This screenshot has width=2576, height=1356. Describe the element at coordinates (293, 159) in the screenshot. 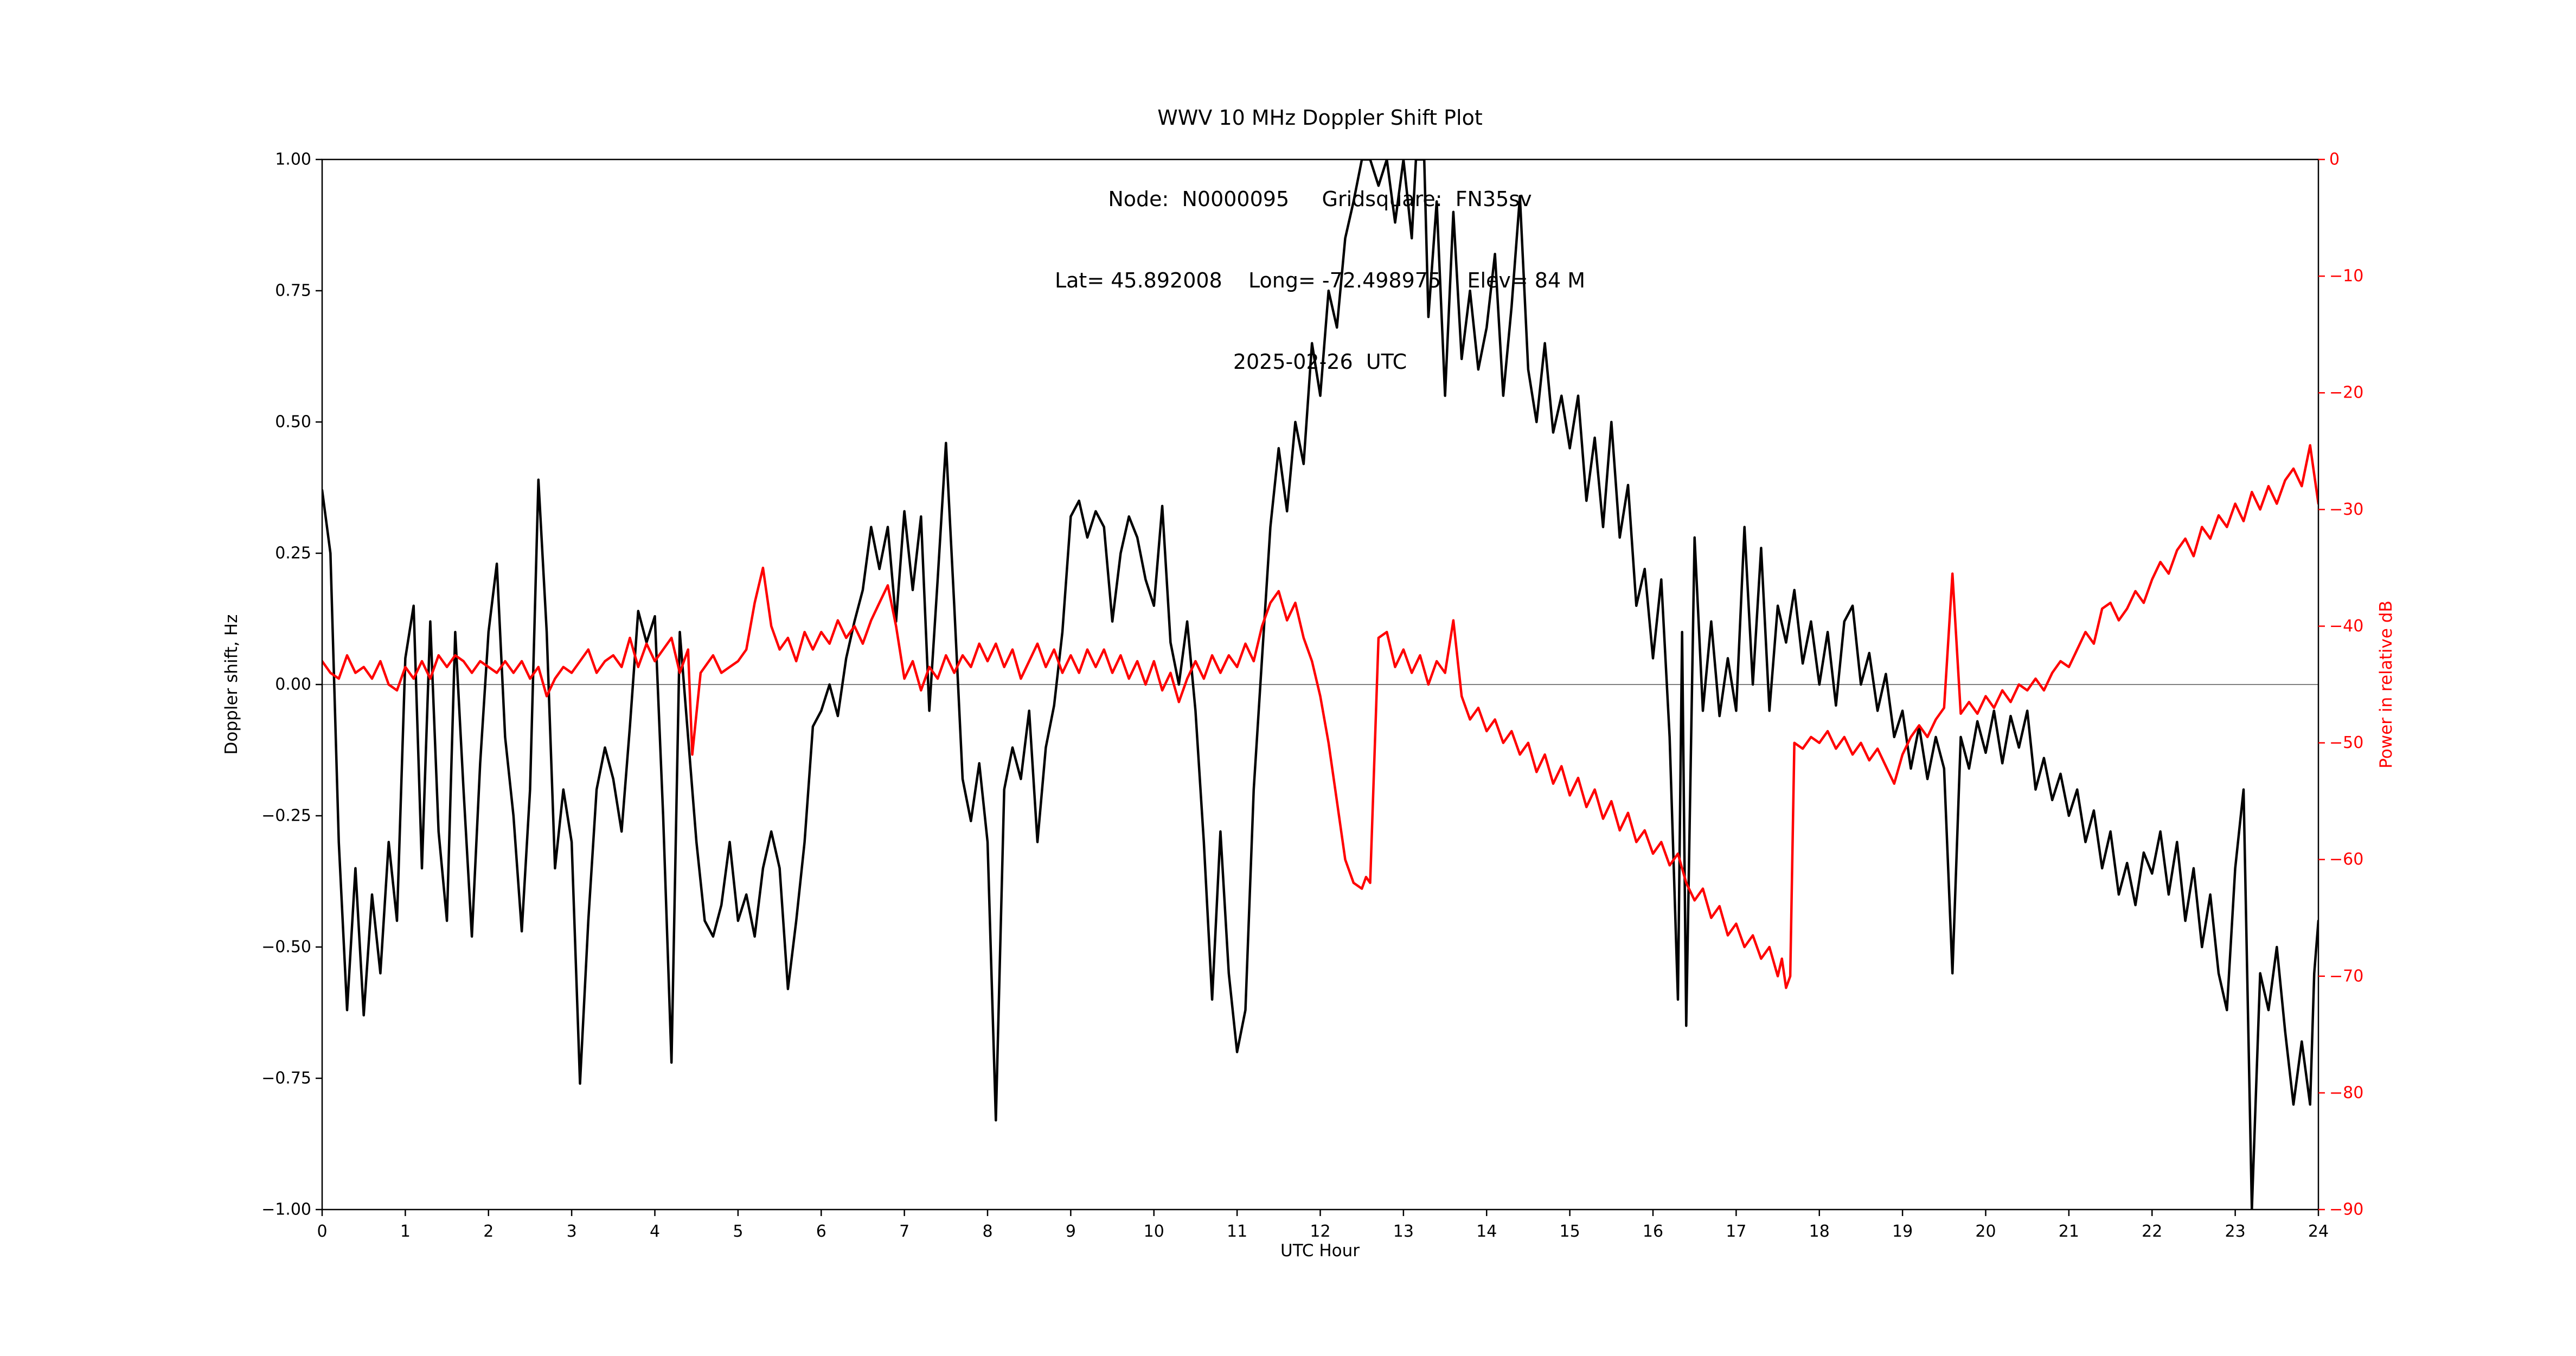

I see `y-left-tick-label: 1.00` at that location.